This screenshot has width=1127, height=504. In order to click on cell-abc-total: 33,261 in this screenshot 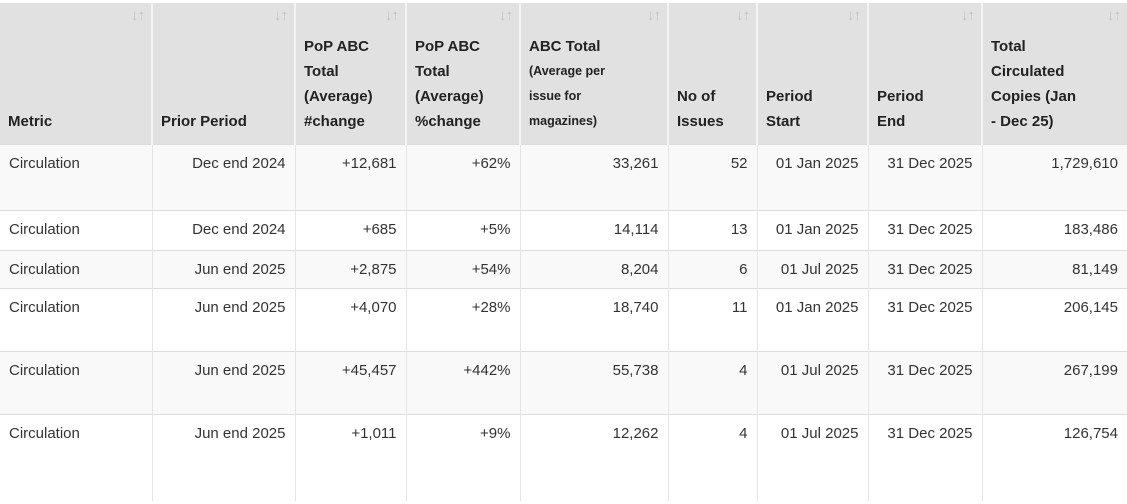, I will do `click(593, 176)`.